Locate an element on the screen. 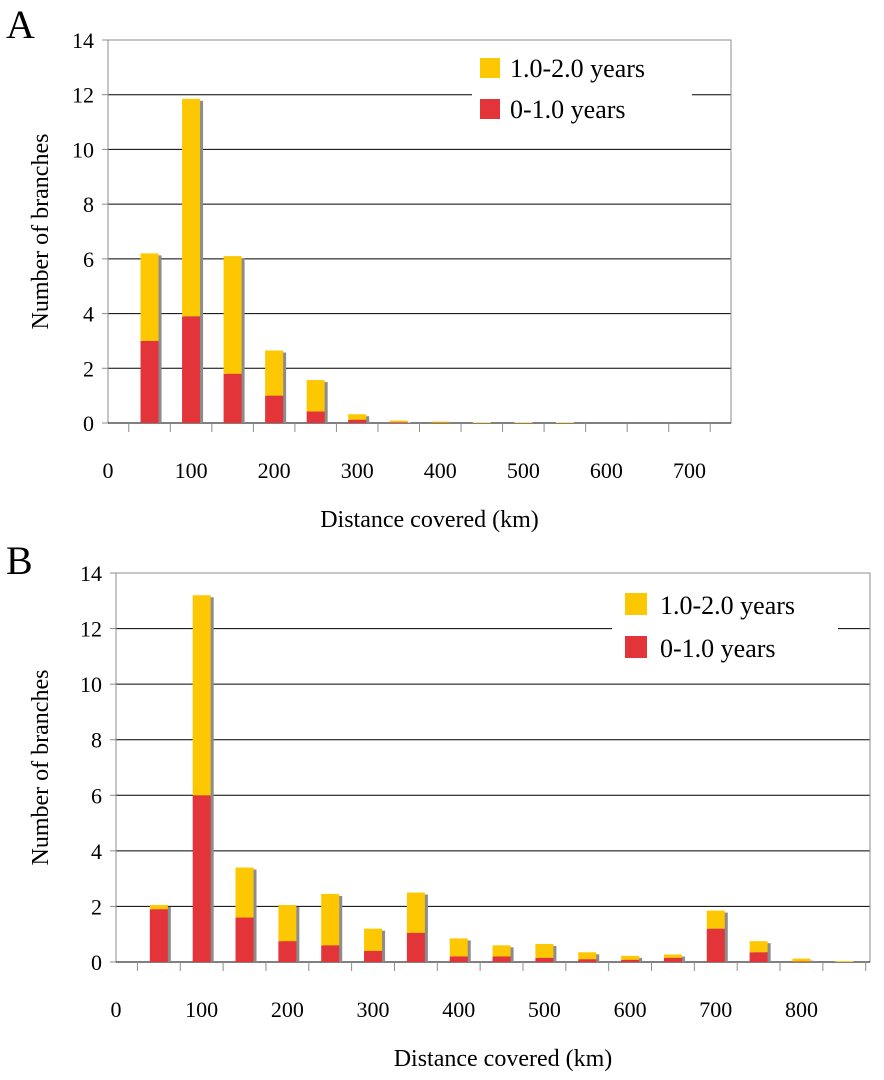  panel-letter: B is located at coordinates (19, 560).